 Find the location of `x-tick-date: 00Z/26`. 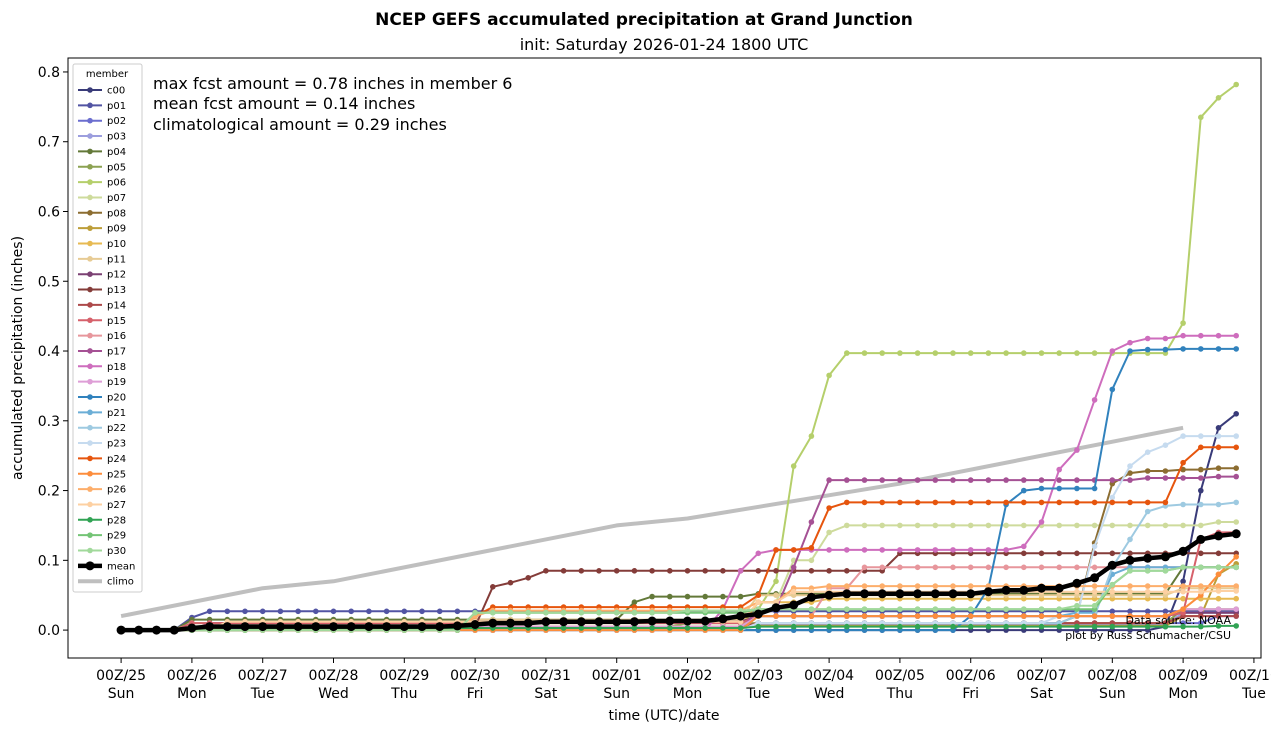

x-tick-date: 00Z/26 is located at coordinates (192, 676).